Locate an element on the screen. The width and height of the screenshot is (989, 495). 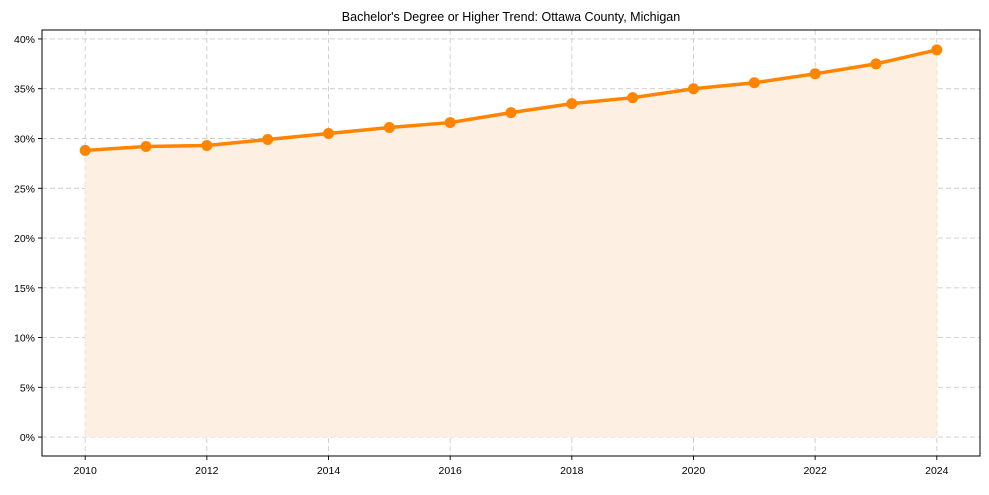
y-tick-label: 15% is located at coordinates (24, 289).